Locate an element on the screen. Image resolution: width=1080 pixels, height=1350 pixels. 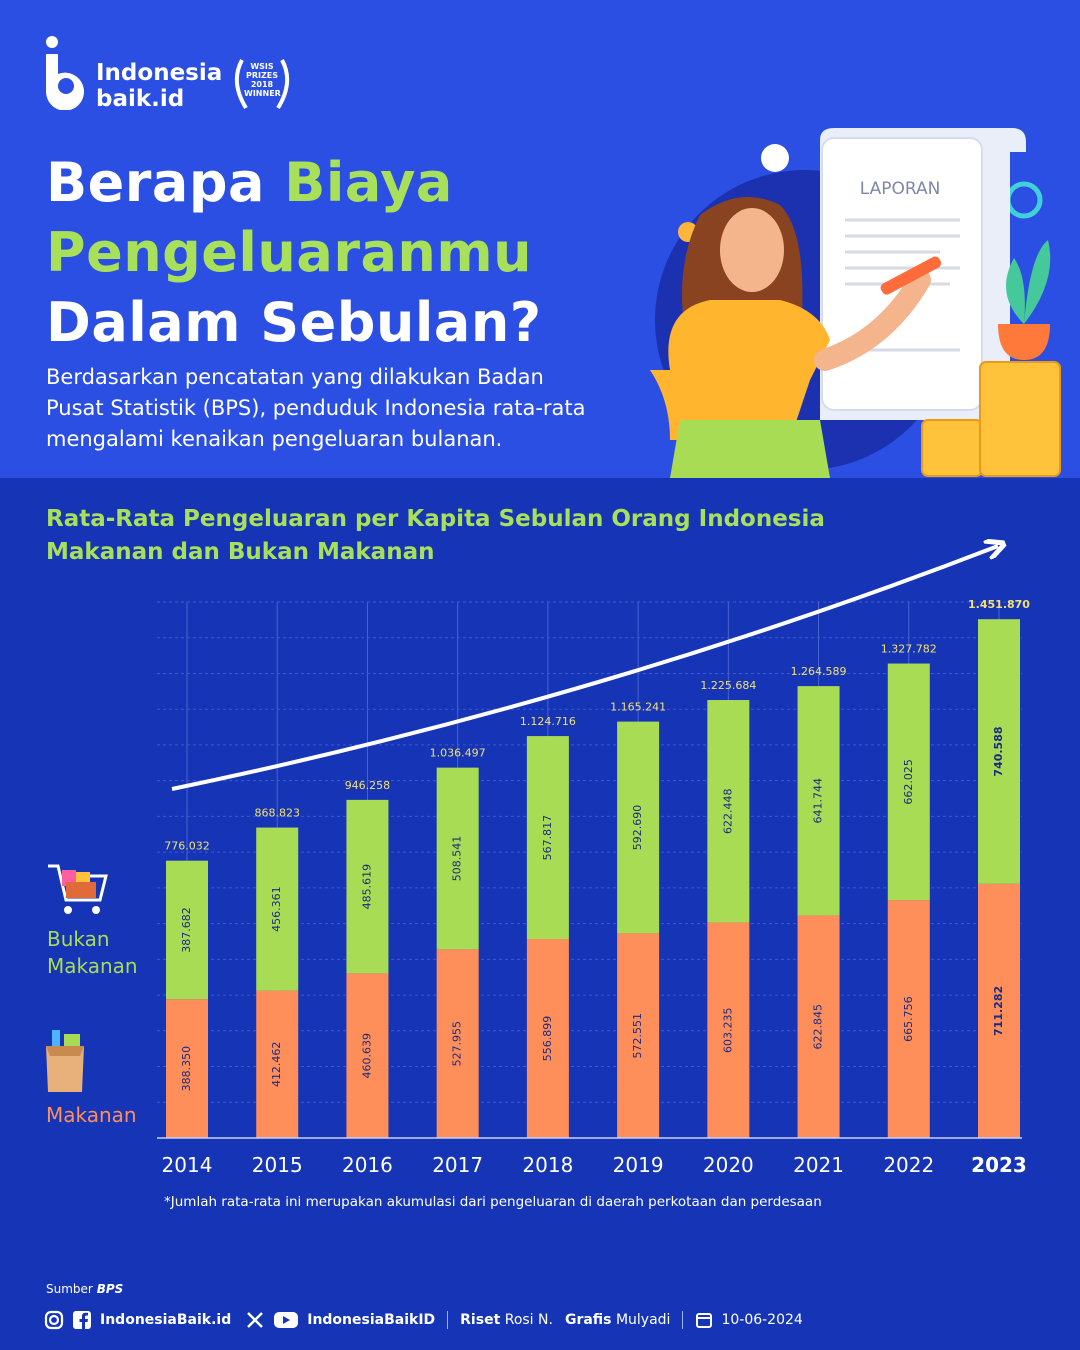
source: Sumber BPS is located at coordinates (84, 1289).